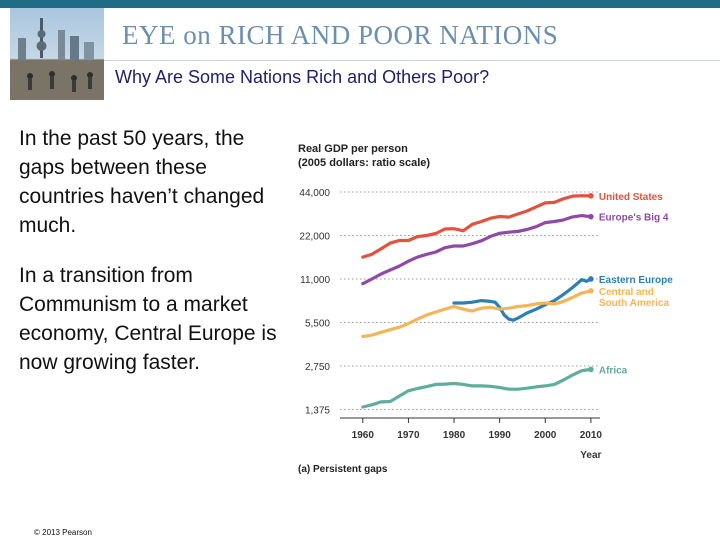 This screenshot has height=540, width=720. What do you see at coordinates (613, 370) in the screenshot?
I see `series-label-africa: Africa` at bounding box center [613, 370].